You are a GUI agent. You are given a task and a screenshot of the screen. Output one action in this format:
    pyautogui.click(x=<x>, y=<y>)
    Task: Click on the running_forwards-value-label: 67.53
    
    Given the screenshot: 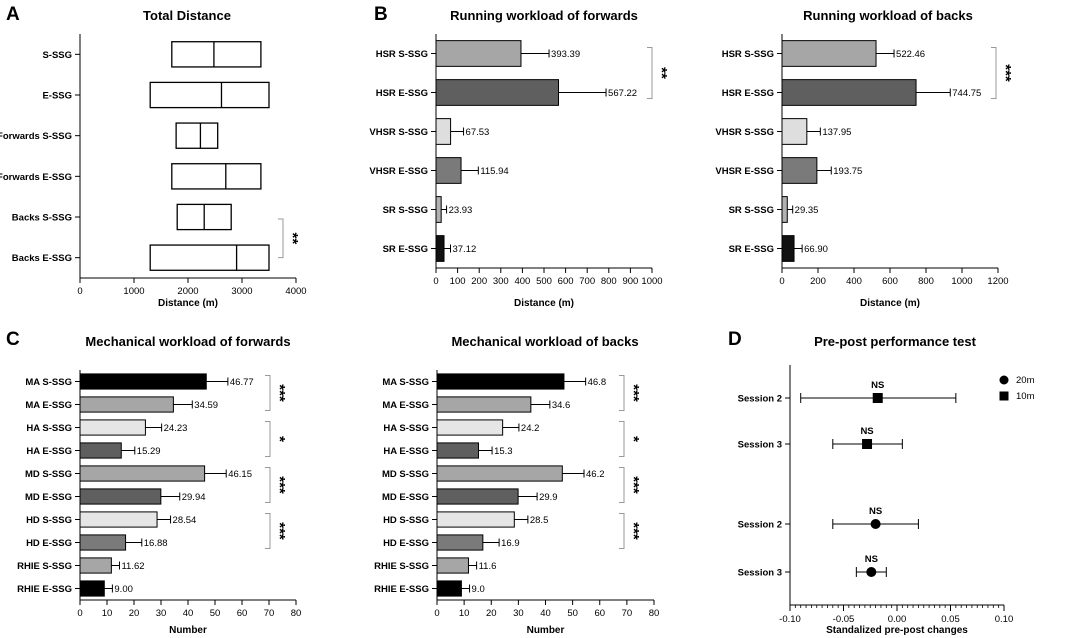 What is the action you would take?
    pyautogui.click(x=478, y=132)
    